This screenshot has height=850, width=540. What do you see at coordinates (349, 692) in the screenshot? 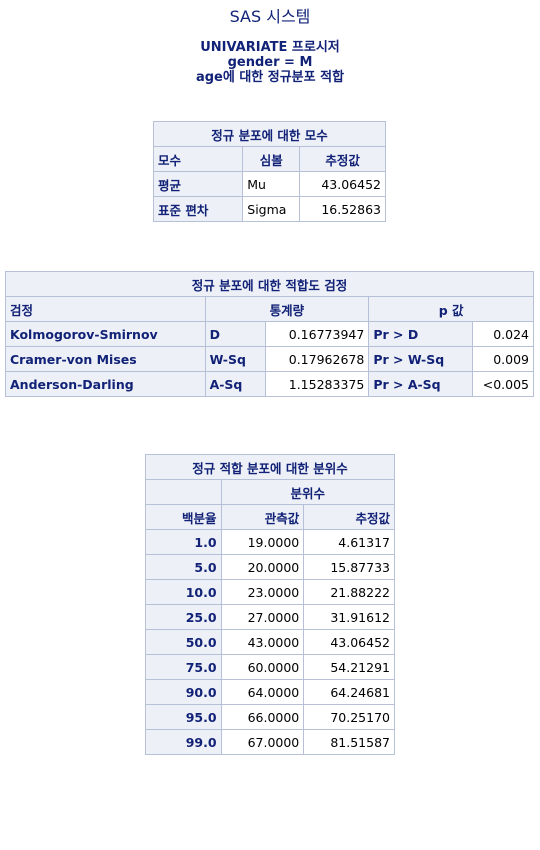
I see `quantile-estimated: 64.24681` at bounding box center [349, 692].